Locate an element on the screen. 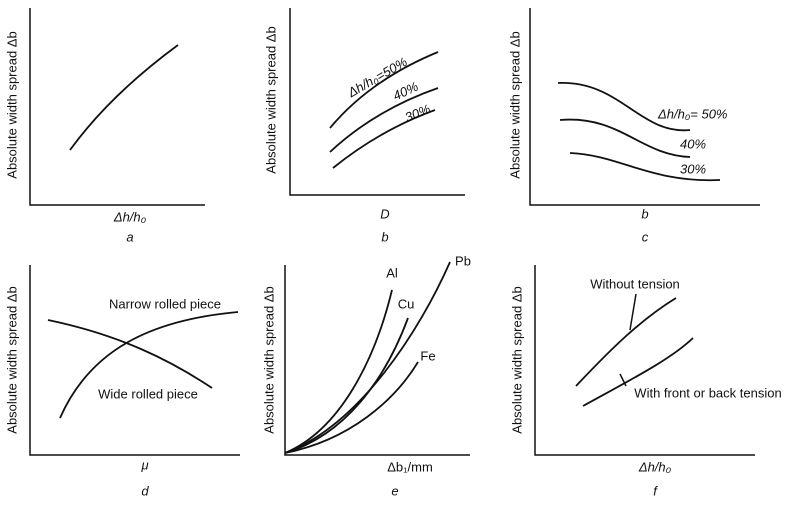 This screenshot has height=511, width=800. x-label: D is located at coordinates (384, 213).